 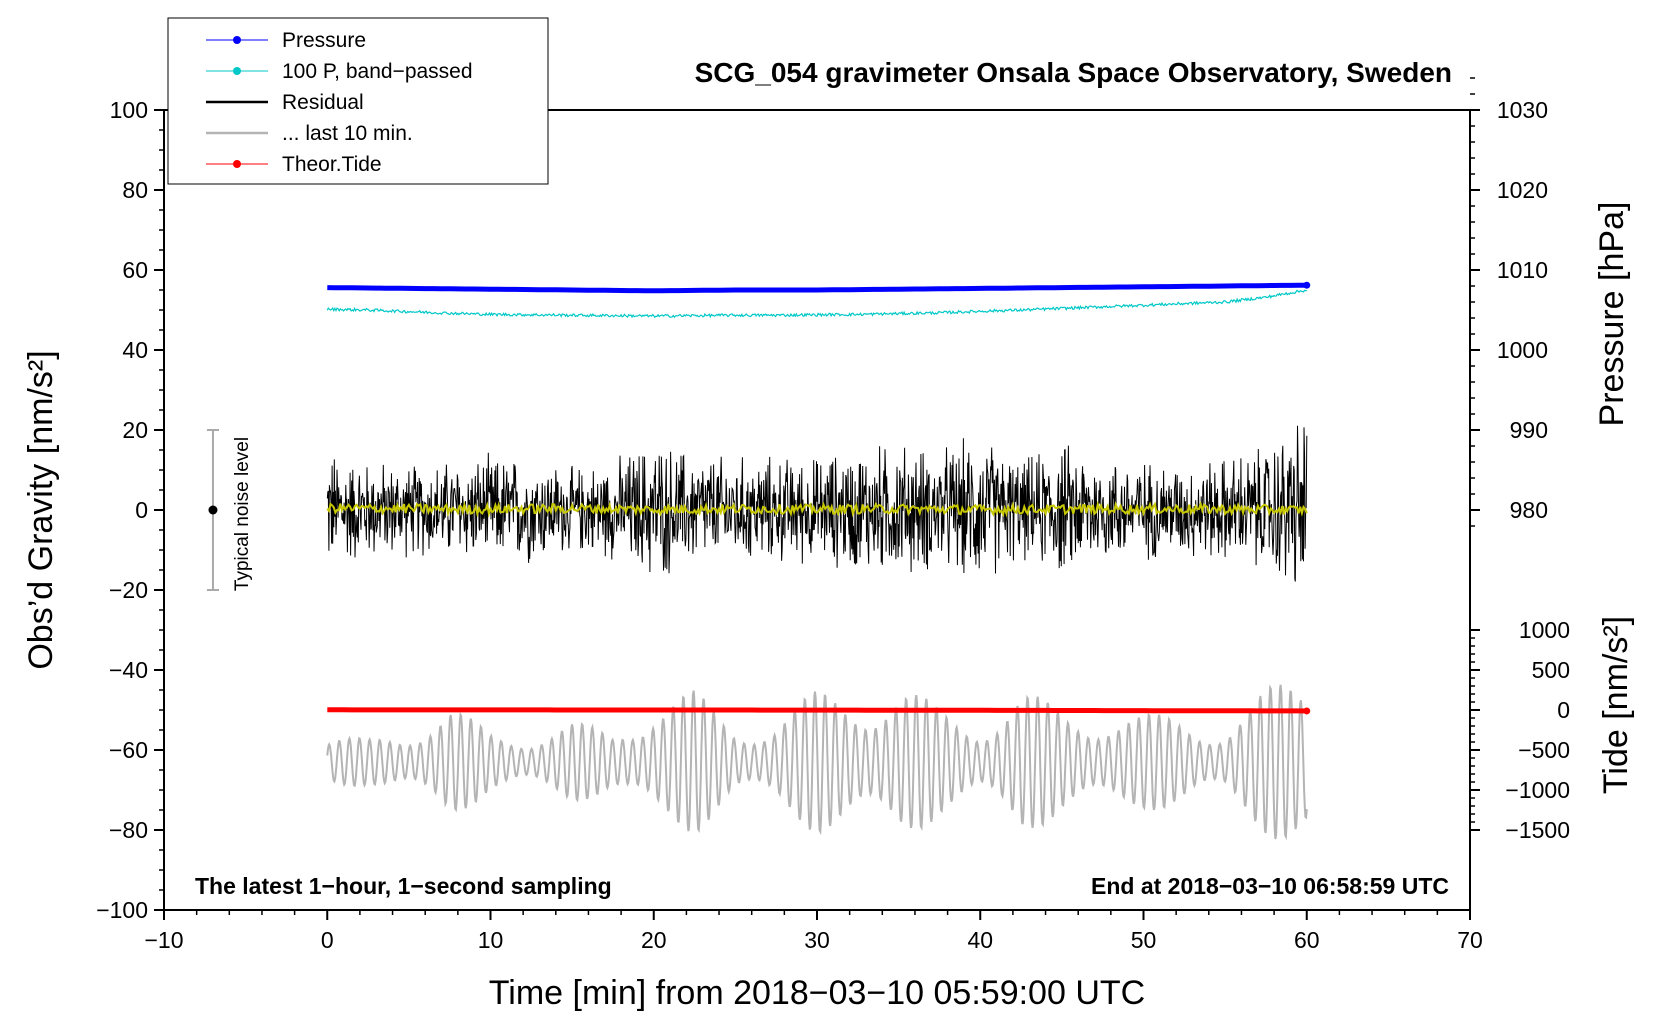 I want to click on pressure-tick-label: 980, so click(x=1529, y=510).